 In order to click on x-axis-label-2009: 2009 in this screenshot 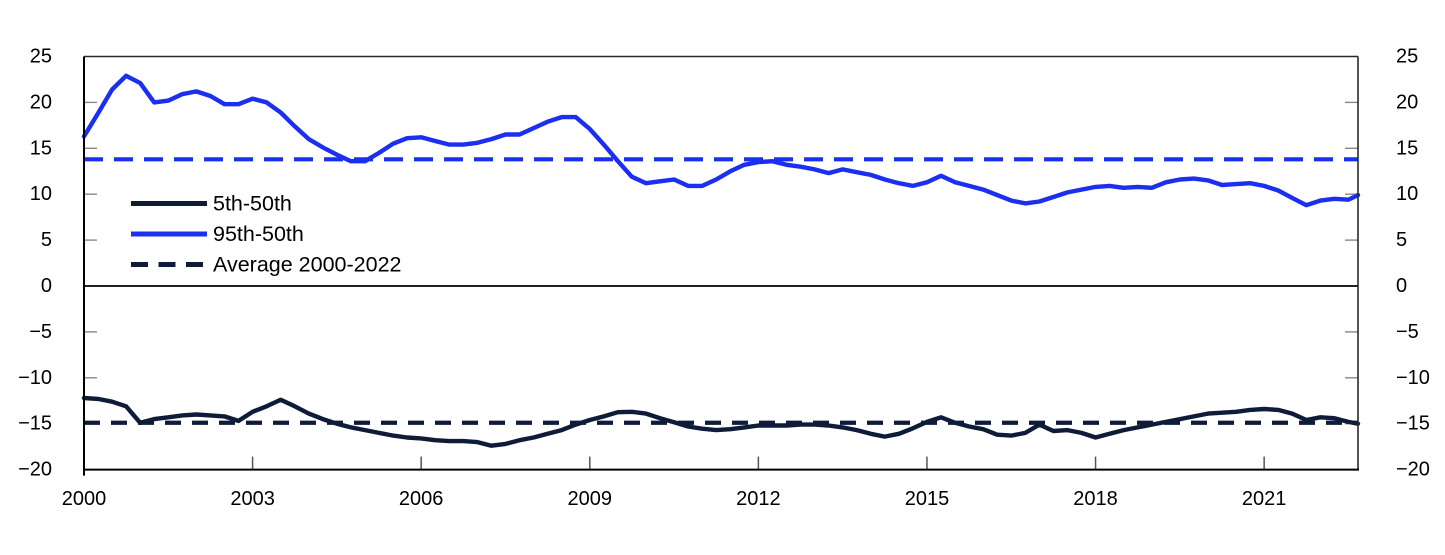, I will do `click(590, 499)`.